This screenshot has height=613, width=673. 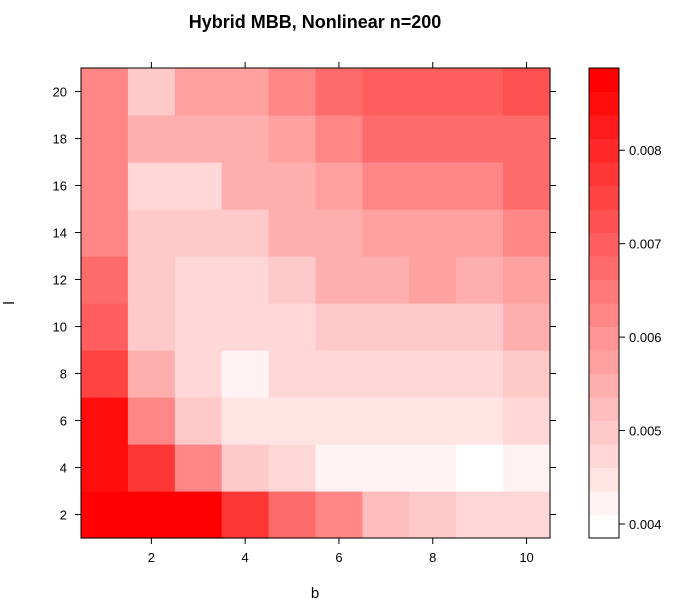 I want to click on colorbar-tick-label: 0.007, so click(x=645, y=244).